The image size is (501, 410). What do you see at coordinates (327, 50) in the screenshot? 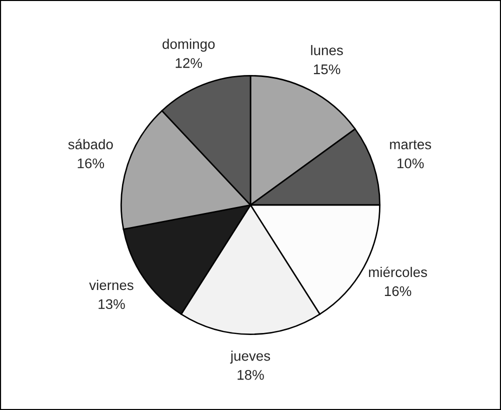
I see `slice-label: lunes` at bounding box center [327, 50].